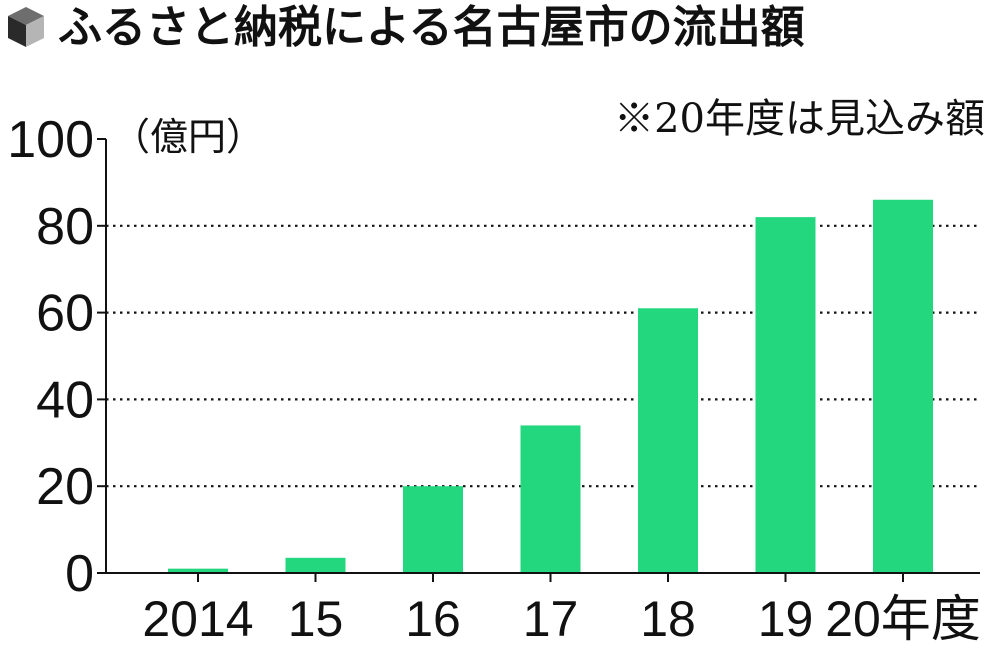  Describe the element at coordinates (26, 27) in the screenshot. I see `cube-icon` at that location.